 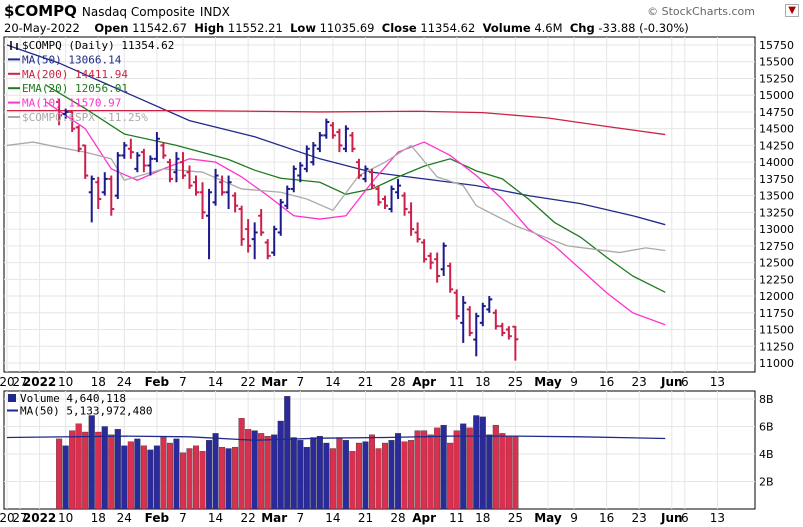 I want to click on low-value: 11035.69, so click(x=347, y=28).